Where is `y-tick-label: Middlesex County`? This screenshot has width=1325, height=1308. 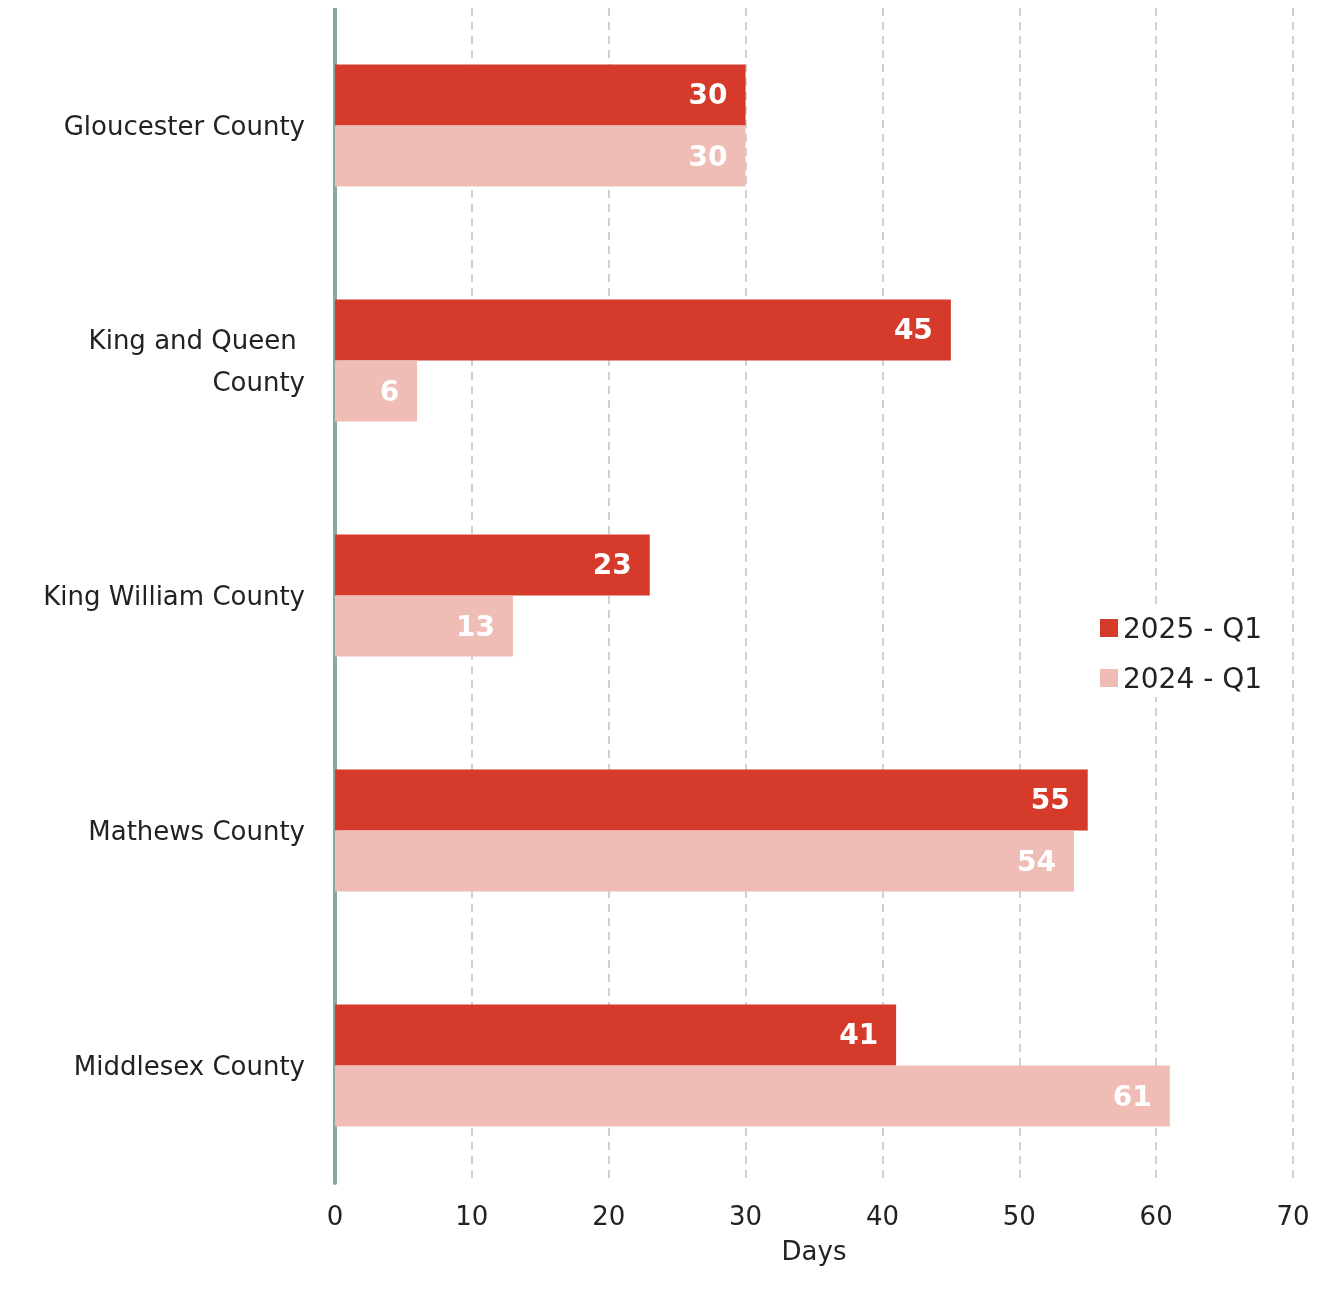
y-tick-label: Middlesex County is located at coordinates (189, 1065).